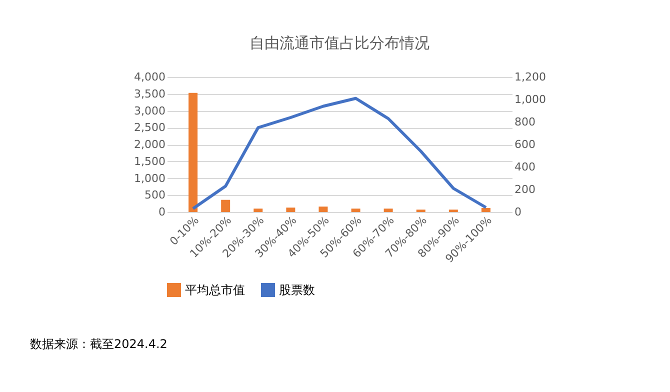 This screenshot has width=670, height=392. Describe the element at coordinates (297, 290) in the screenshot. I see `legend-label: 股票数` at that location.